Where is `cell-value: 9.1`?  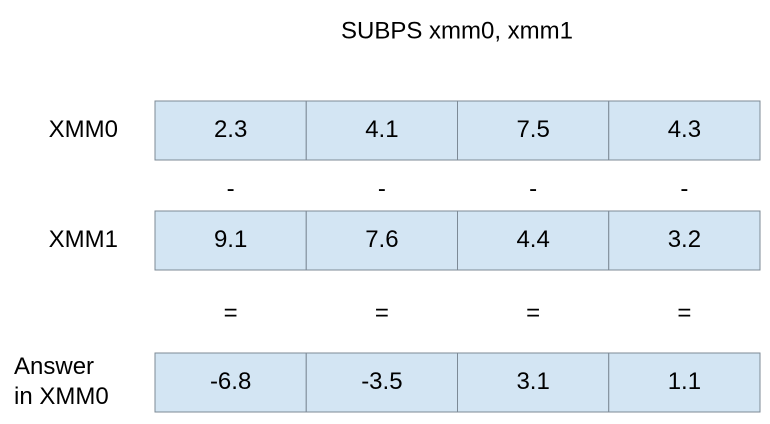 cell-value: 9.1 is located at coordinates (230, 239).